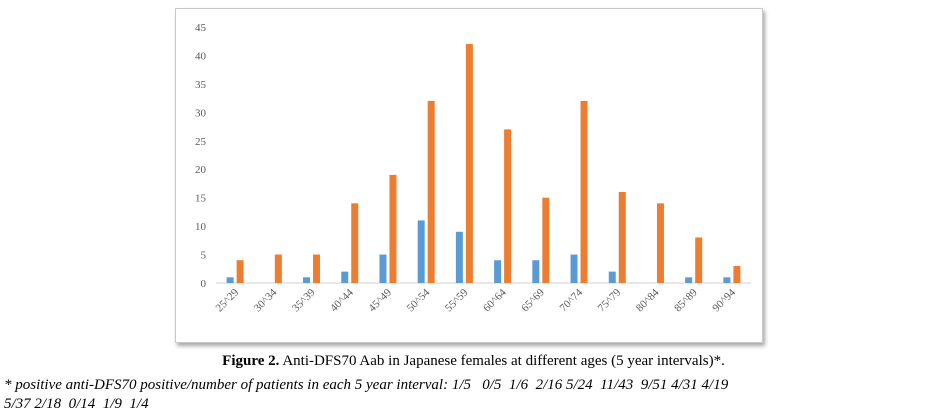 This screenshot has width=947, height=420. I want to click on x-tick-label: 45^49, so click(380, 300).